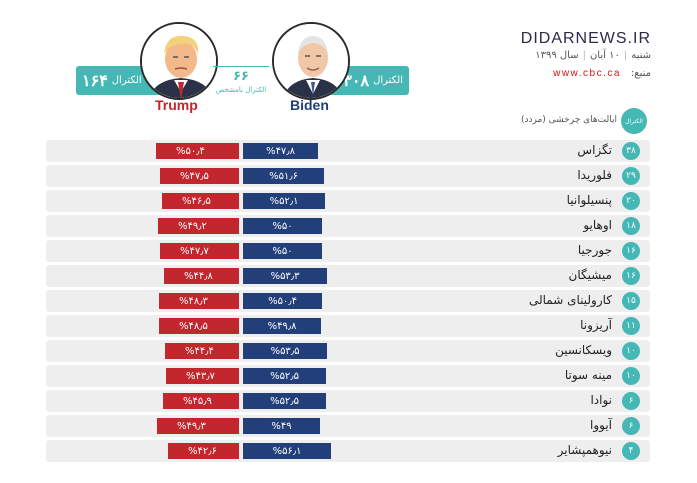 Image resolution: width=697 pixels, height=483 pixels. What do you see at coordinates (631, 176) in the screenshot?
I see `electoral-badge: ۲۹` at bounding box center [631, 176].